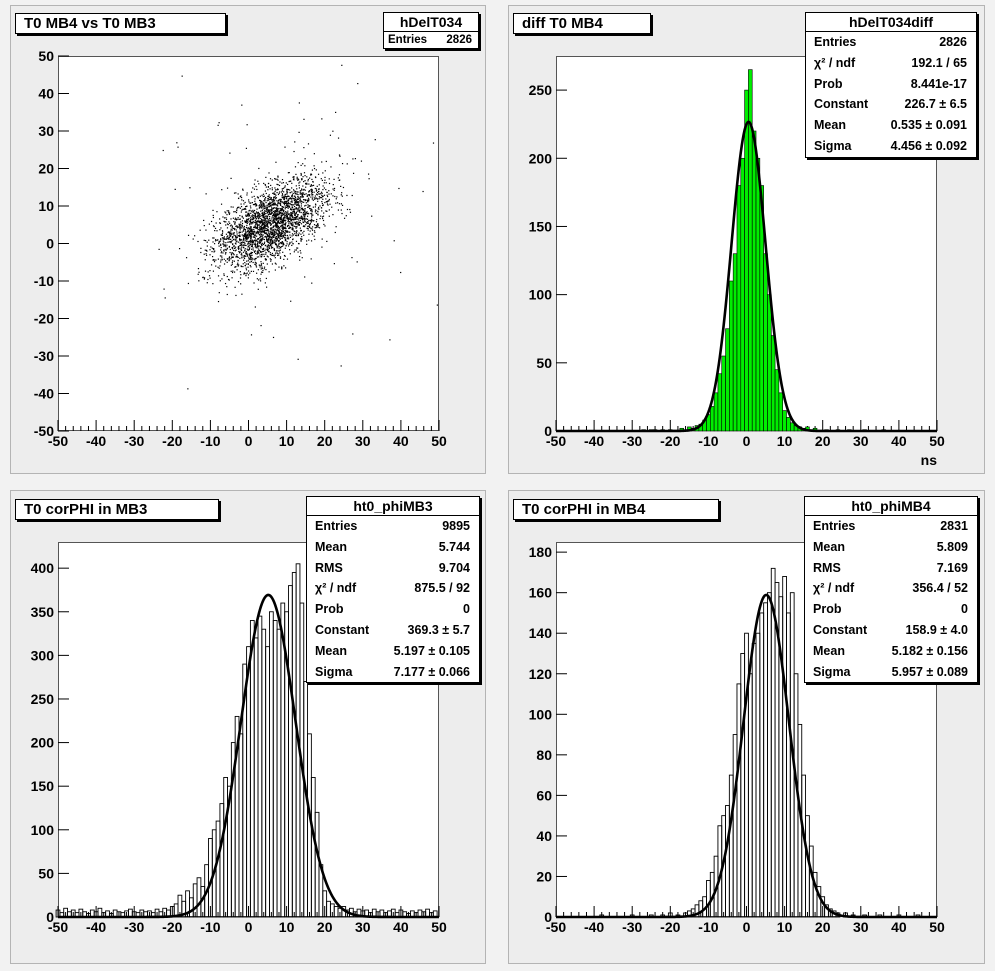  Describe the element at coordinates (746, 756) in the screenshot. I see `fit-curve` at that location.